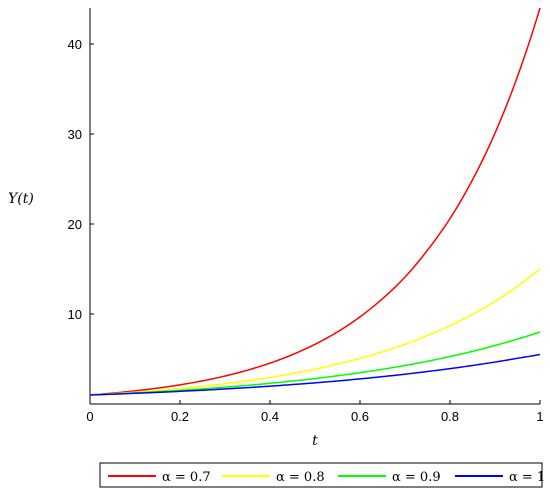 The width and height of the screenshot is (550, 496). What do you see at coordinates (450, 416) in the screenshot?
I see `x-tick-label: 0.8` at bounding box center [450, 416].